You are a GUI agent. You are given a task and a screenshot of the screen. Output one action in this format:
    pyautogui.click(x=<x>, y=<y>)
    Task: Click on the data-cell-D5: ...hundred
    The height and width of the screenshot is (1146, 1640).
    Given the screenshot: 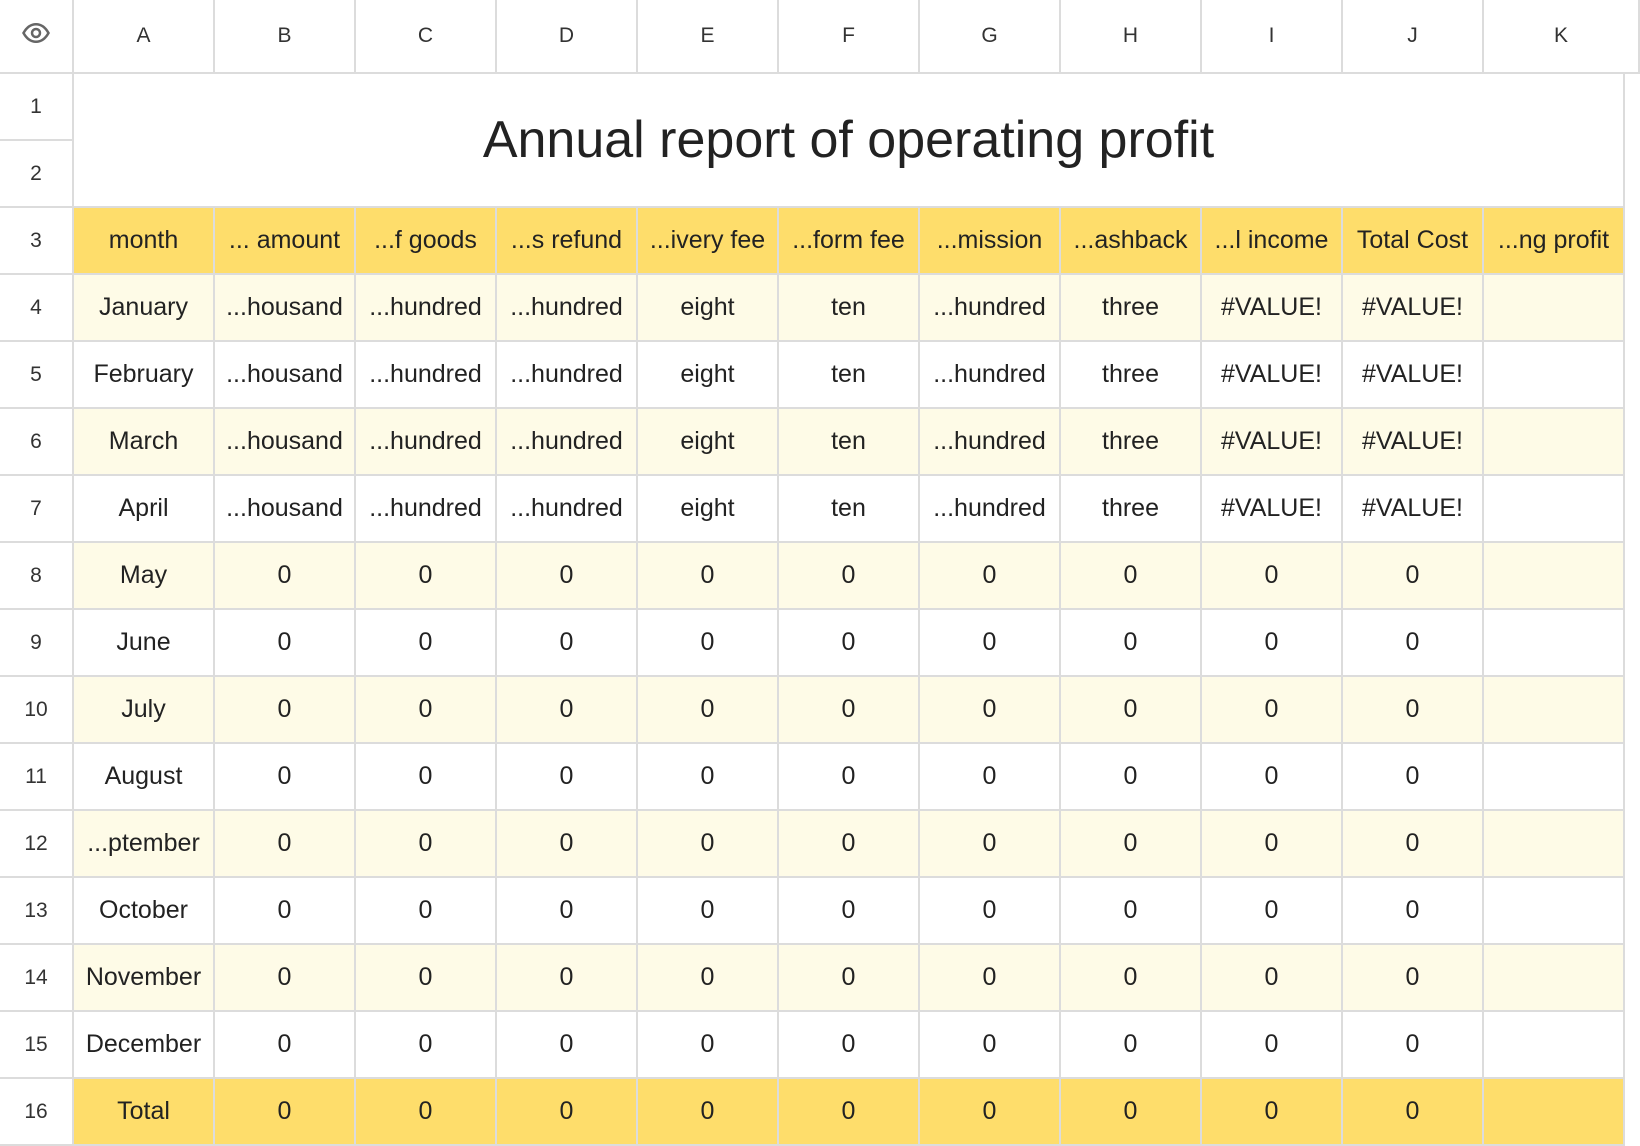 What is the action you would take?
    pyautogui.click(x=567, y=375)
    